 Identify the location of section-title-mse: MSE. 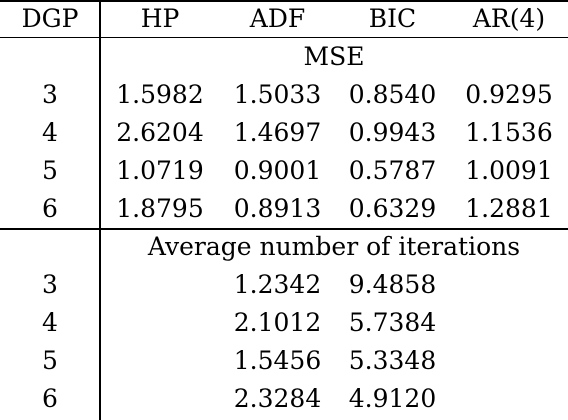
(334, 56).